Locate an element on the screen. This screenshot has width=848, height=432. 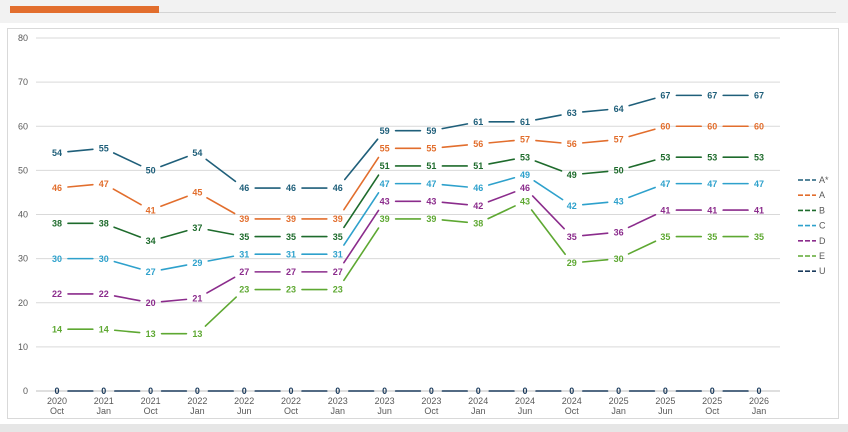
legend-entry: B is located at coordinates (822, 210).